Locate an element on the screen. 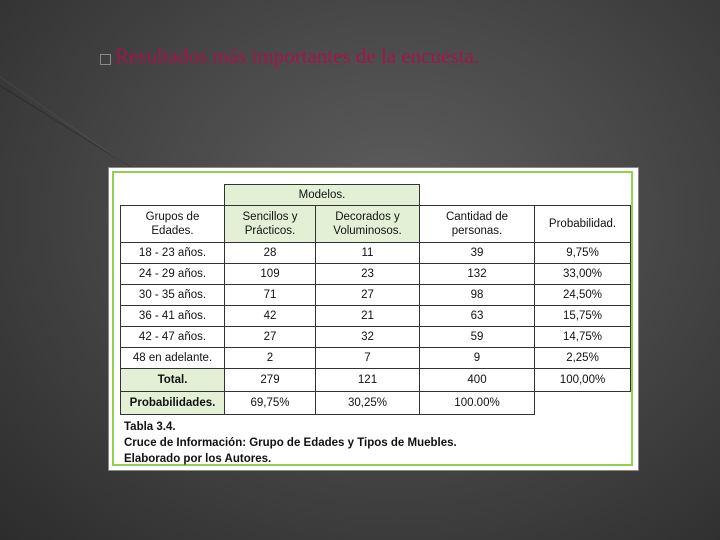  table-row: 30 - 35 años. 71 27 98 24,50% is located at coordinates (375, 295).